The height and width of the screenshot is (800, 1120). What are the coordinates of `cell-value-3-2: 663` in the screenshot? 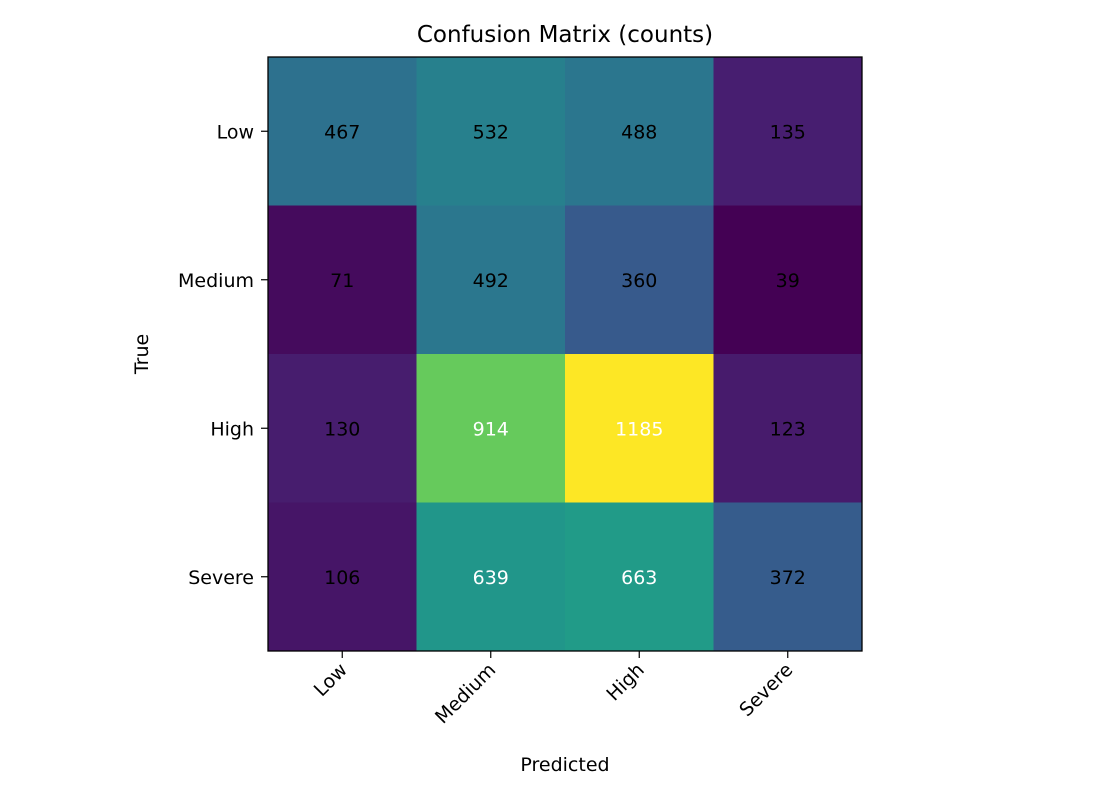 It's located at (639, 578).